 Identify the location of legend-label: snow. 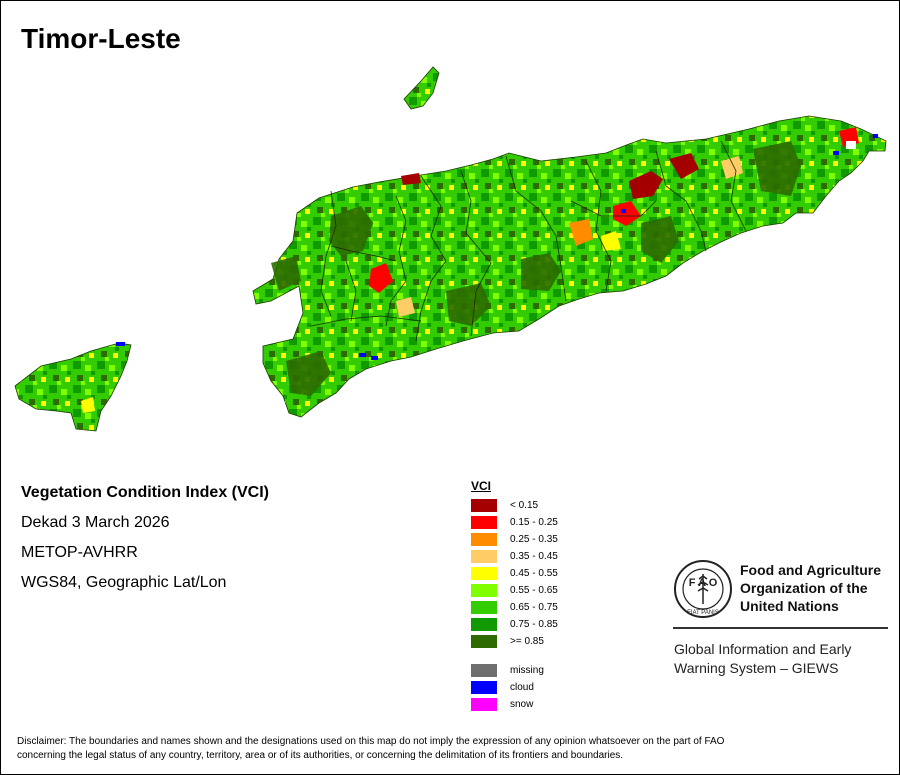
(522, 704).